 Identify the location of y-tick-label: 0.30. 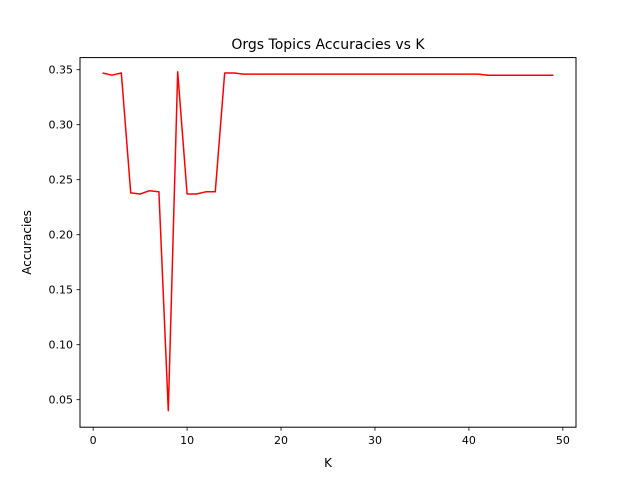
(61, 125).